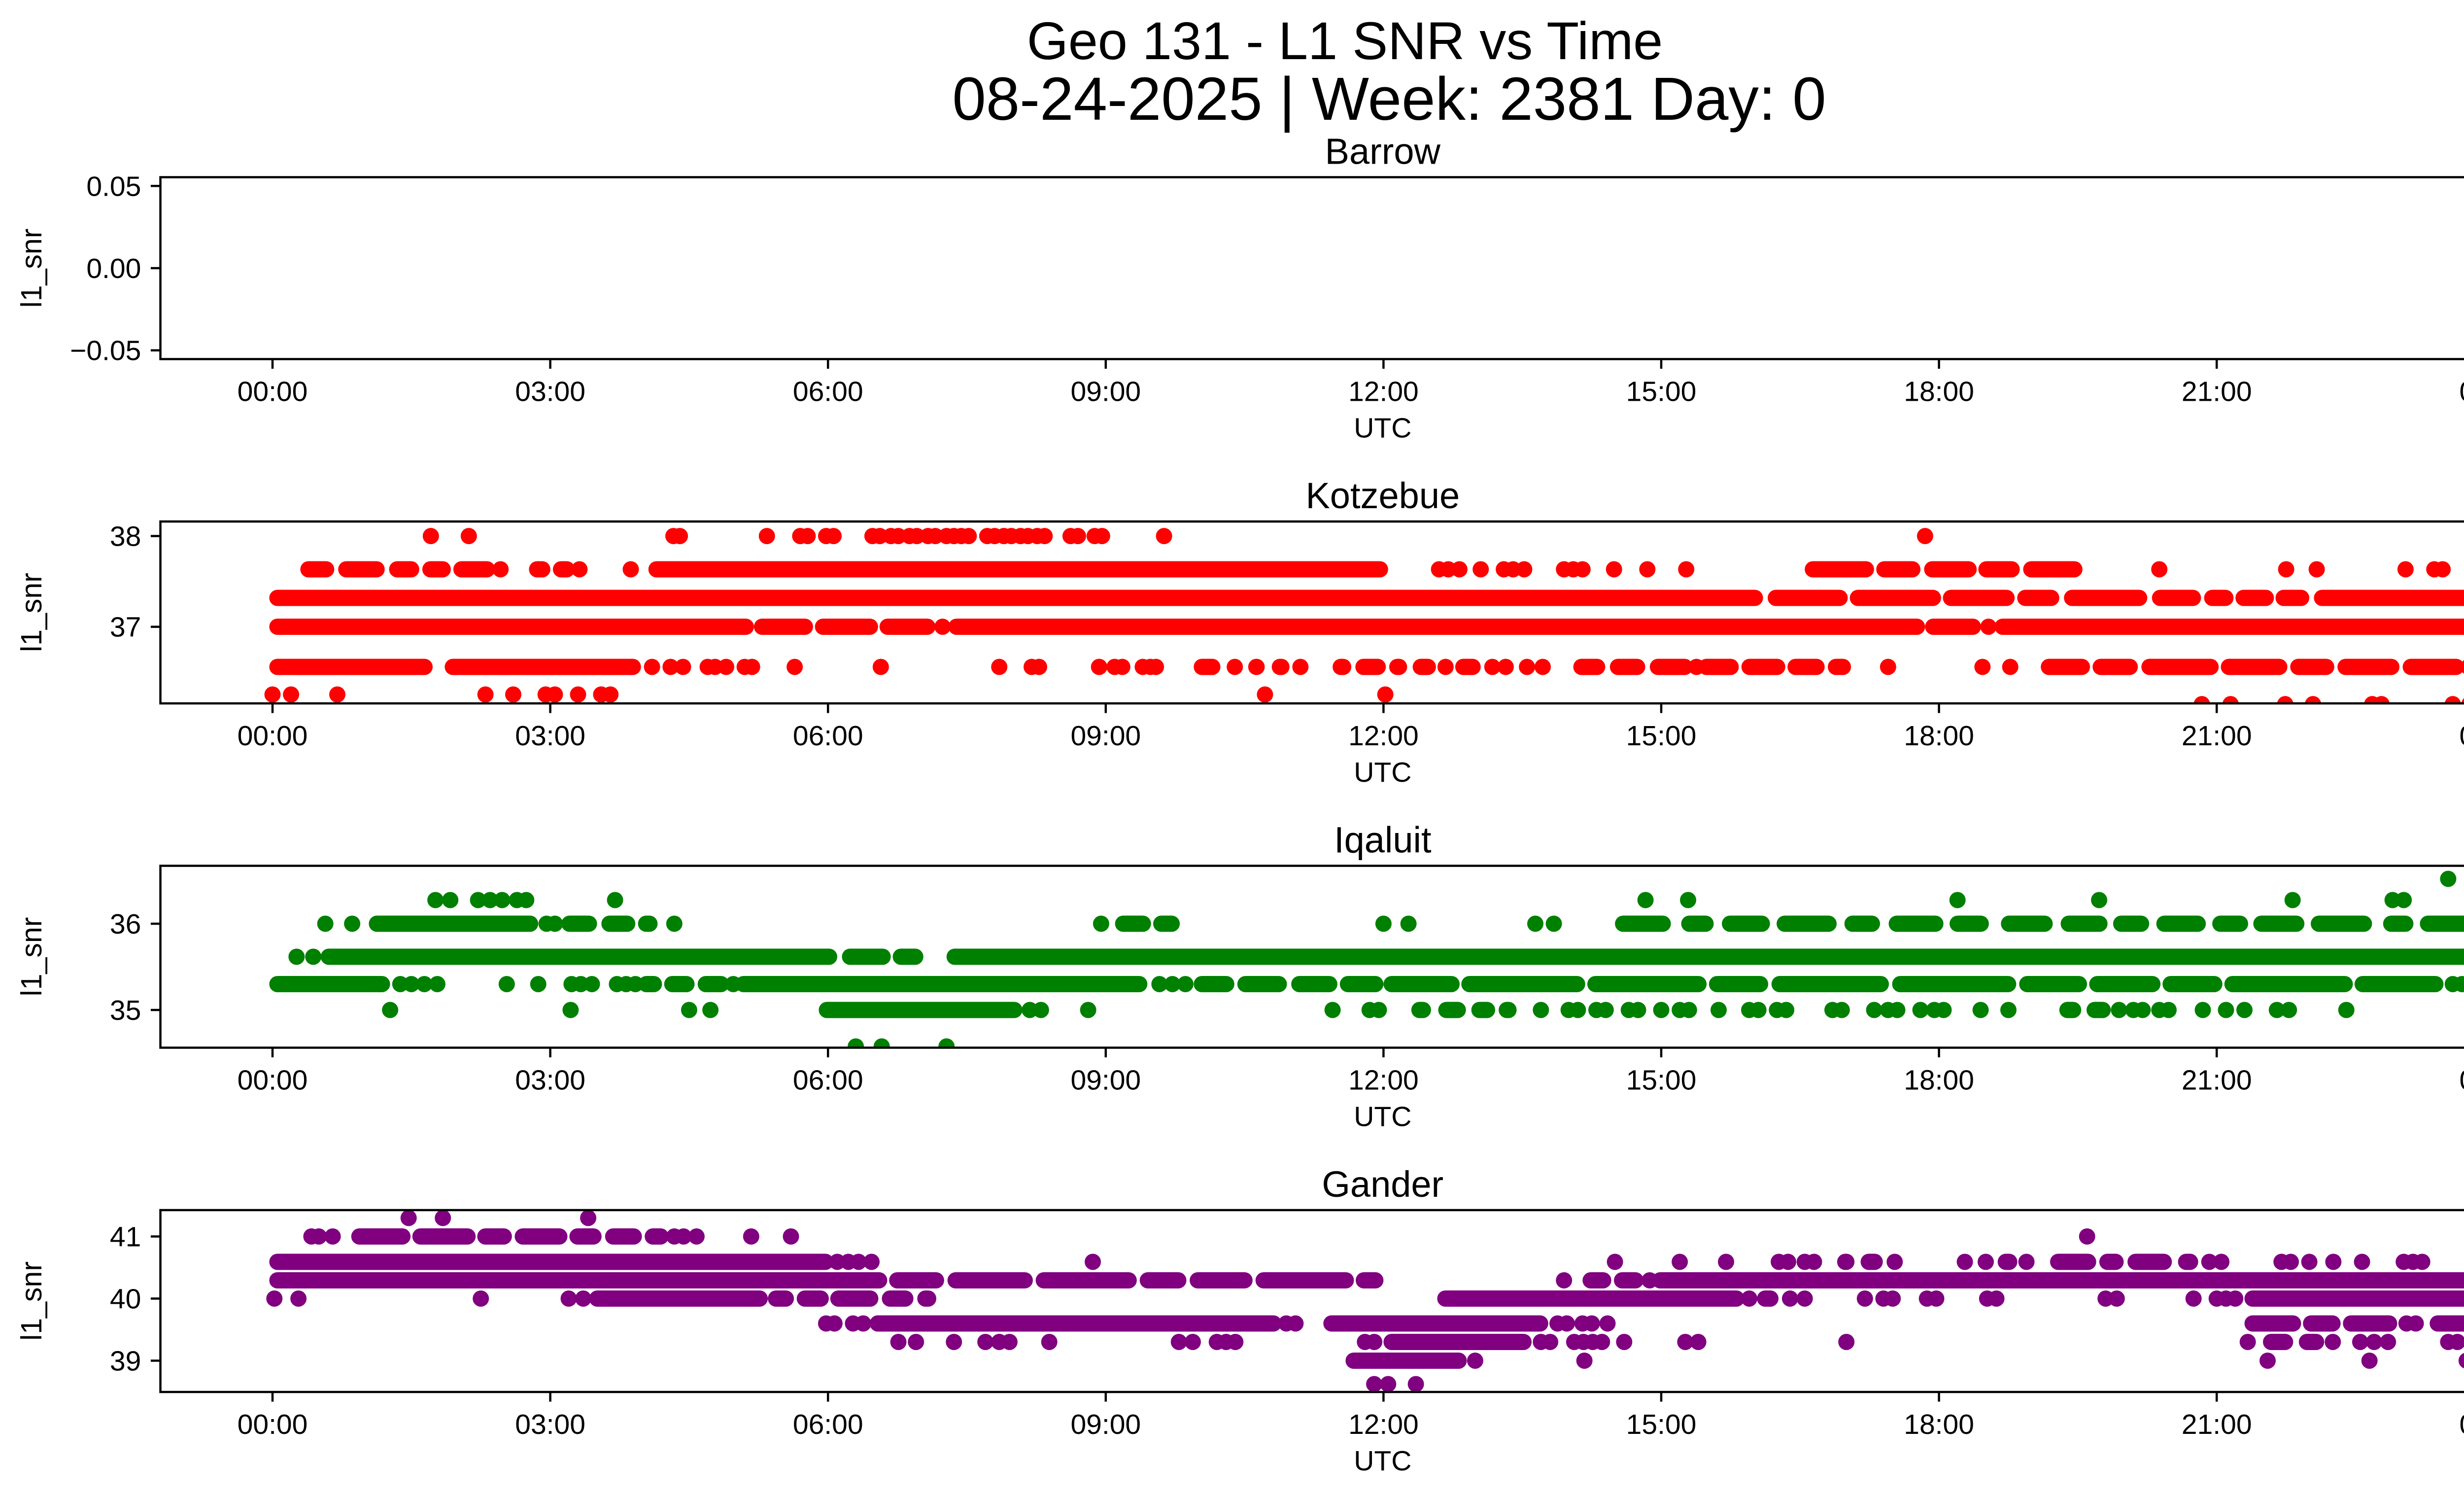  What do you see at coordinates (1345, 40) in the screenshot?
I see `svg-text: Geo 131 - L1 SNR vs Time` at bounding box center [1345, 40].